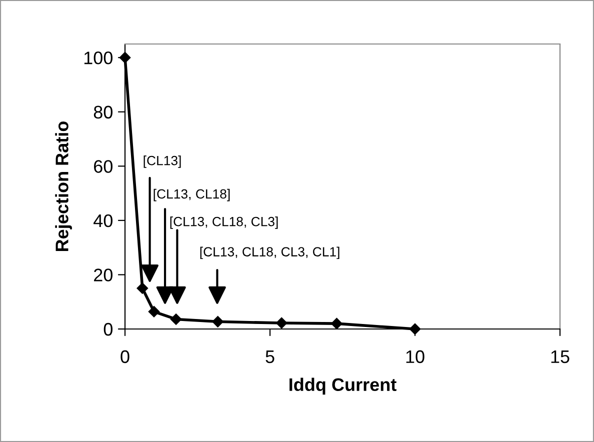  Describe the element at coordinates (270, 357) in the screenshot. I see `x-tick-label: 5` at that location.